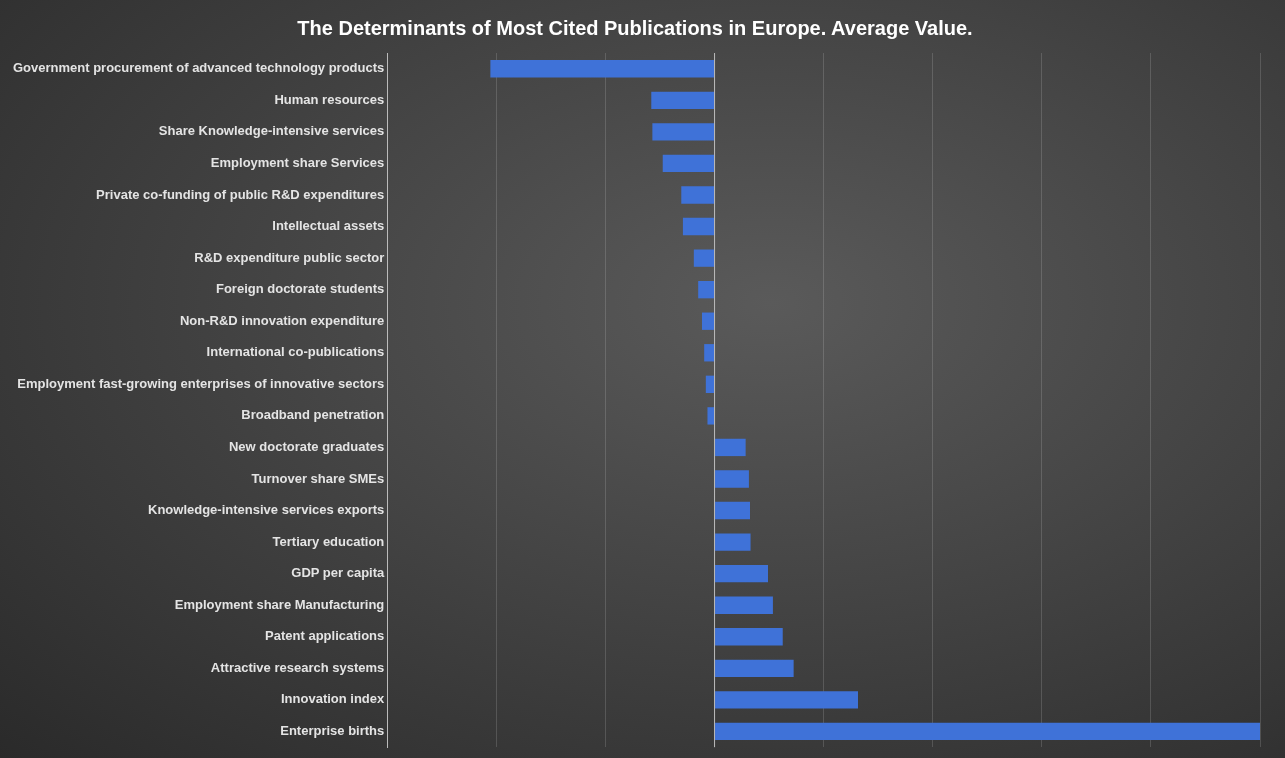 The height and width of the screenshot is (758, 1285). Describe the element at coordinates (289, 257) in the screenshot. I see `y-tick-label: R&D expenditure public sector` at that location.